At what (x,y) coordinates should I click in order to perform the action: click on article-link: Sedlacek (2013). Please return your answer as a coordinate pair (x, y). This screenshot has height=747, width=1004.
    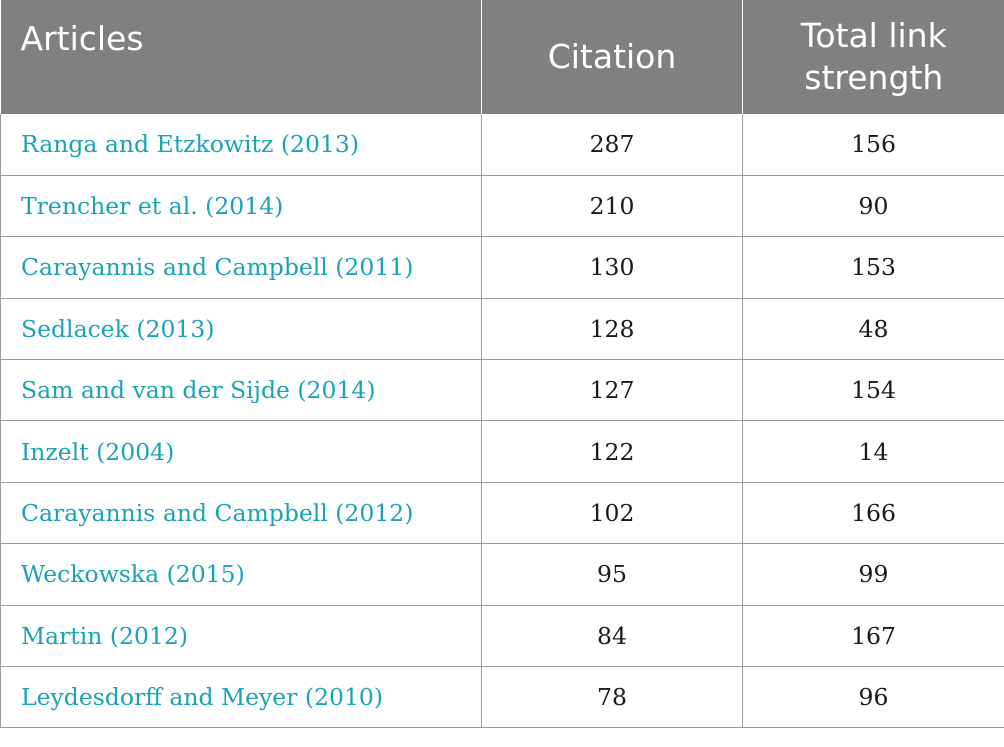
    Looking at the image, I should click on (241, 329).